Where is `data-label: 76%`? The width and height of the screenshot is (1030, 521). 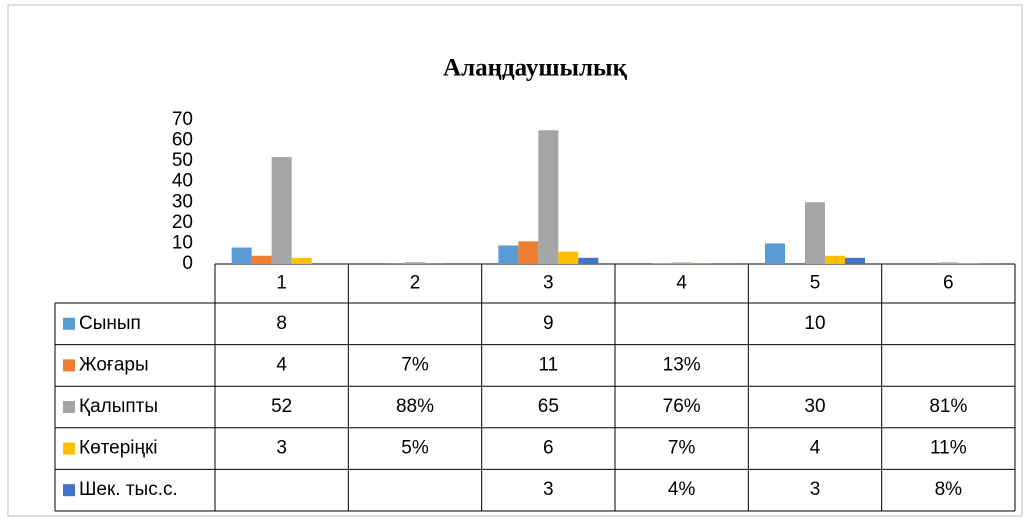 data-label: 76% is located at coordinates (682, 406).